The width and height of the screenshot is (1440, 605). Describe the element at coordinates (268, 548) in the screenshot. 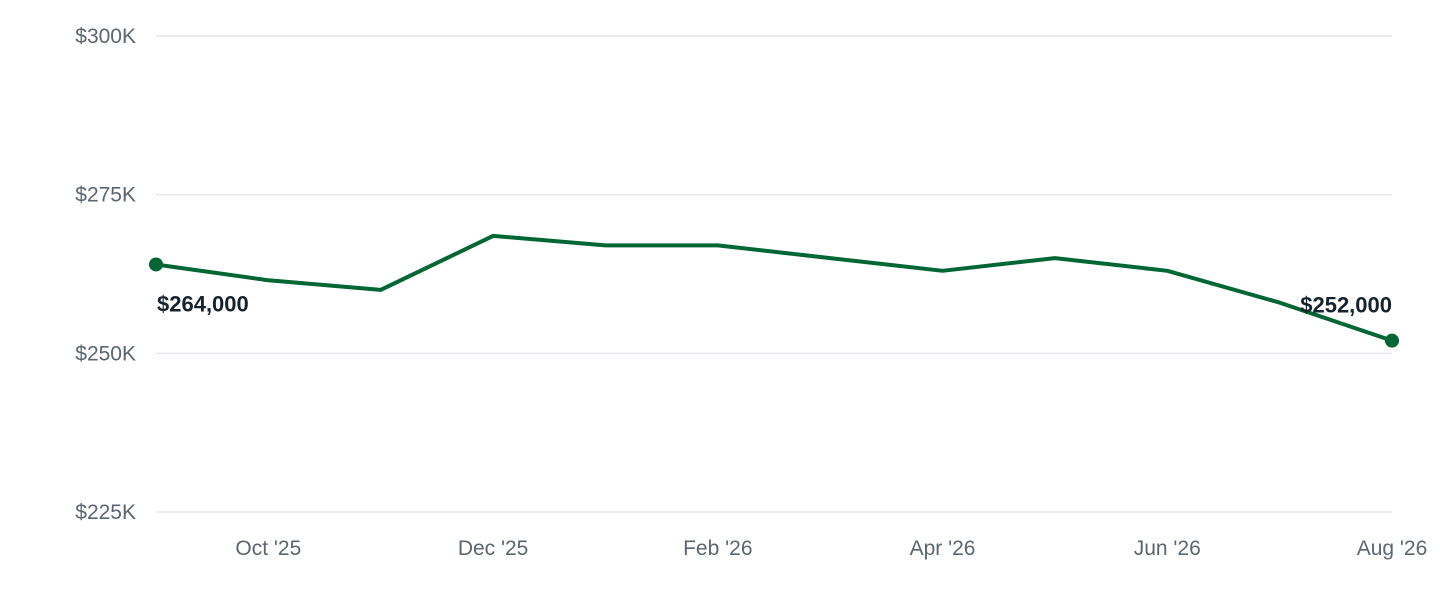

I see `x-tick-label: Oct '25` at that location.